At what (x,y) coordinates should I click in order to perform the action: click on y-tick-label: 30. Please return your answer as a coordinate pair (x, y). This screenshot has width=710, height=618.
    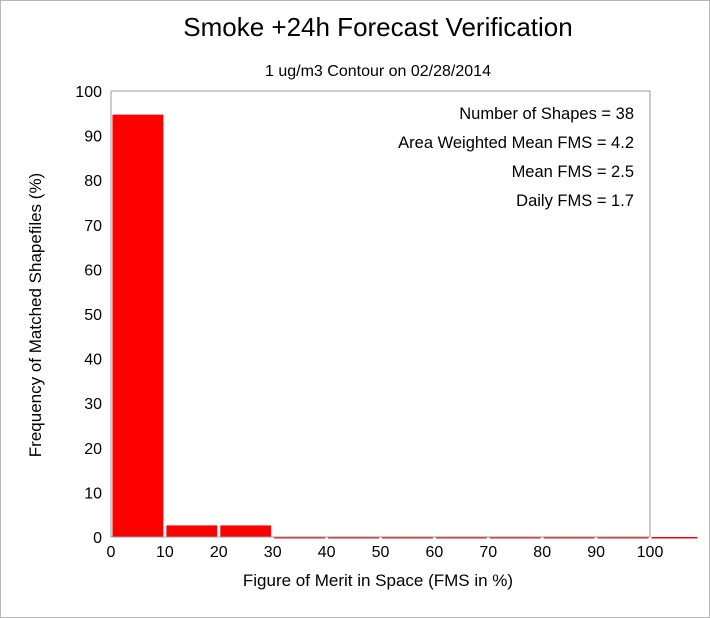
    Looking at the image, I should click on (93, 404).